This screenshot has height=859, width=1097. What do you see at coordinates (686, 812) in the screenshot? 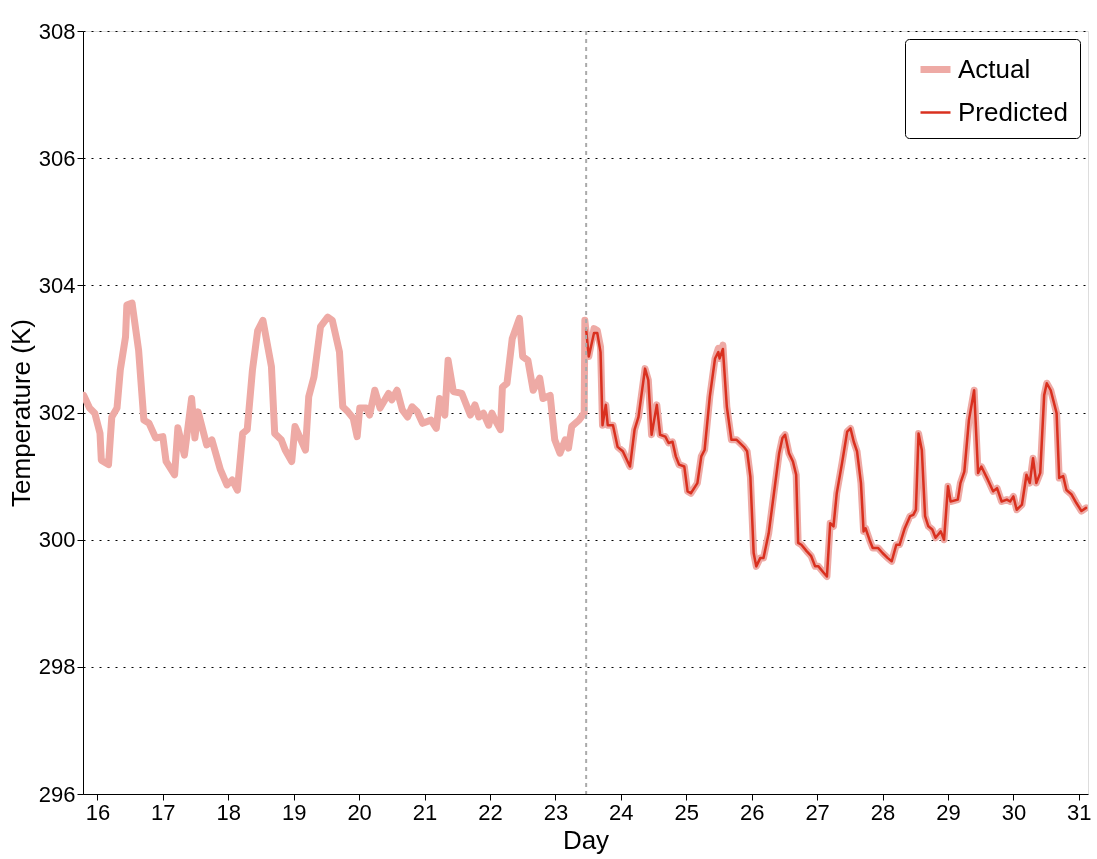
I see `x-tick-label: 25` at bounding box center [686, 812].